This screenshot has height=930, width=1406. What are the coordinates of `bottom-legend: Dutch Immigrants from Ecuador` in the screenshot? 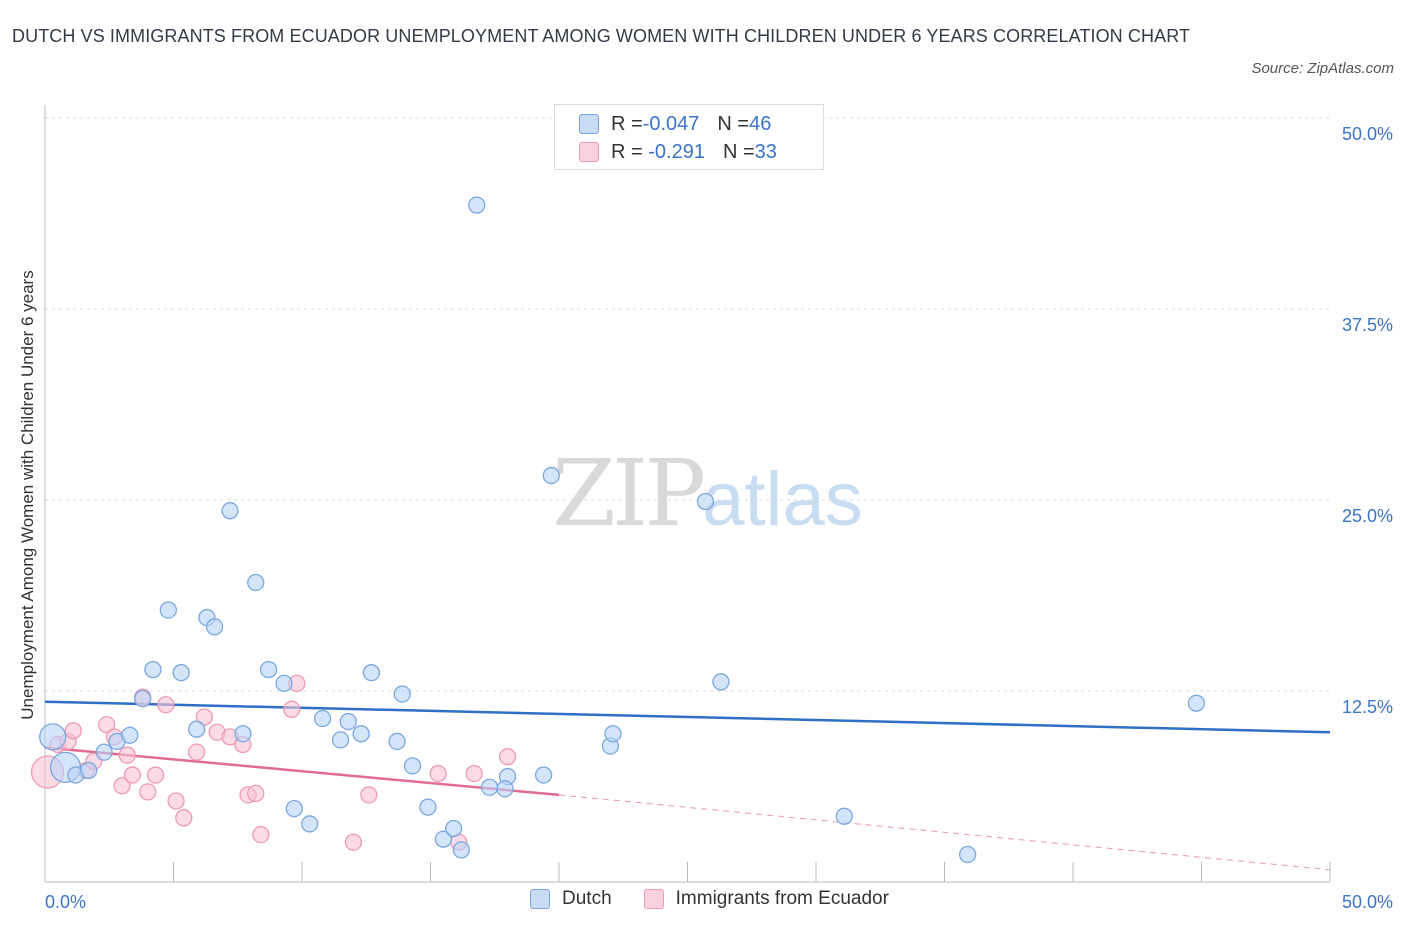 It's located at (725, 899).